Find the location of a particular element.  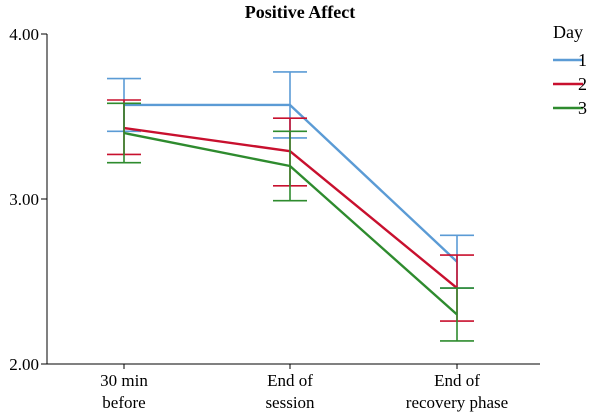

x-tick-label: session is located at coordinates (290, 402).